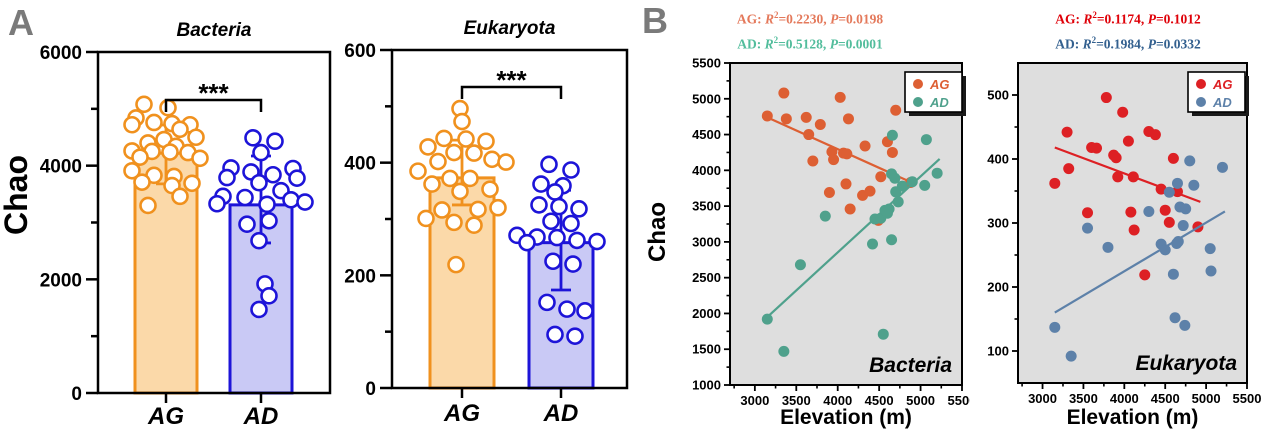  Describe the element at coordinates (1140, 262) in the screenshot. I see `regression-line-AD` at that location.